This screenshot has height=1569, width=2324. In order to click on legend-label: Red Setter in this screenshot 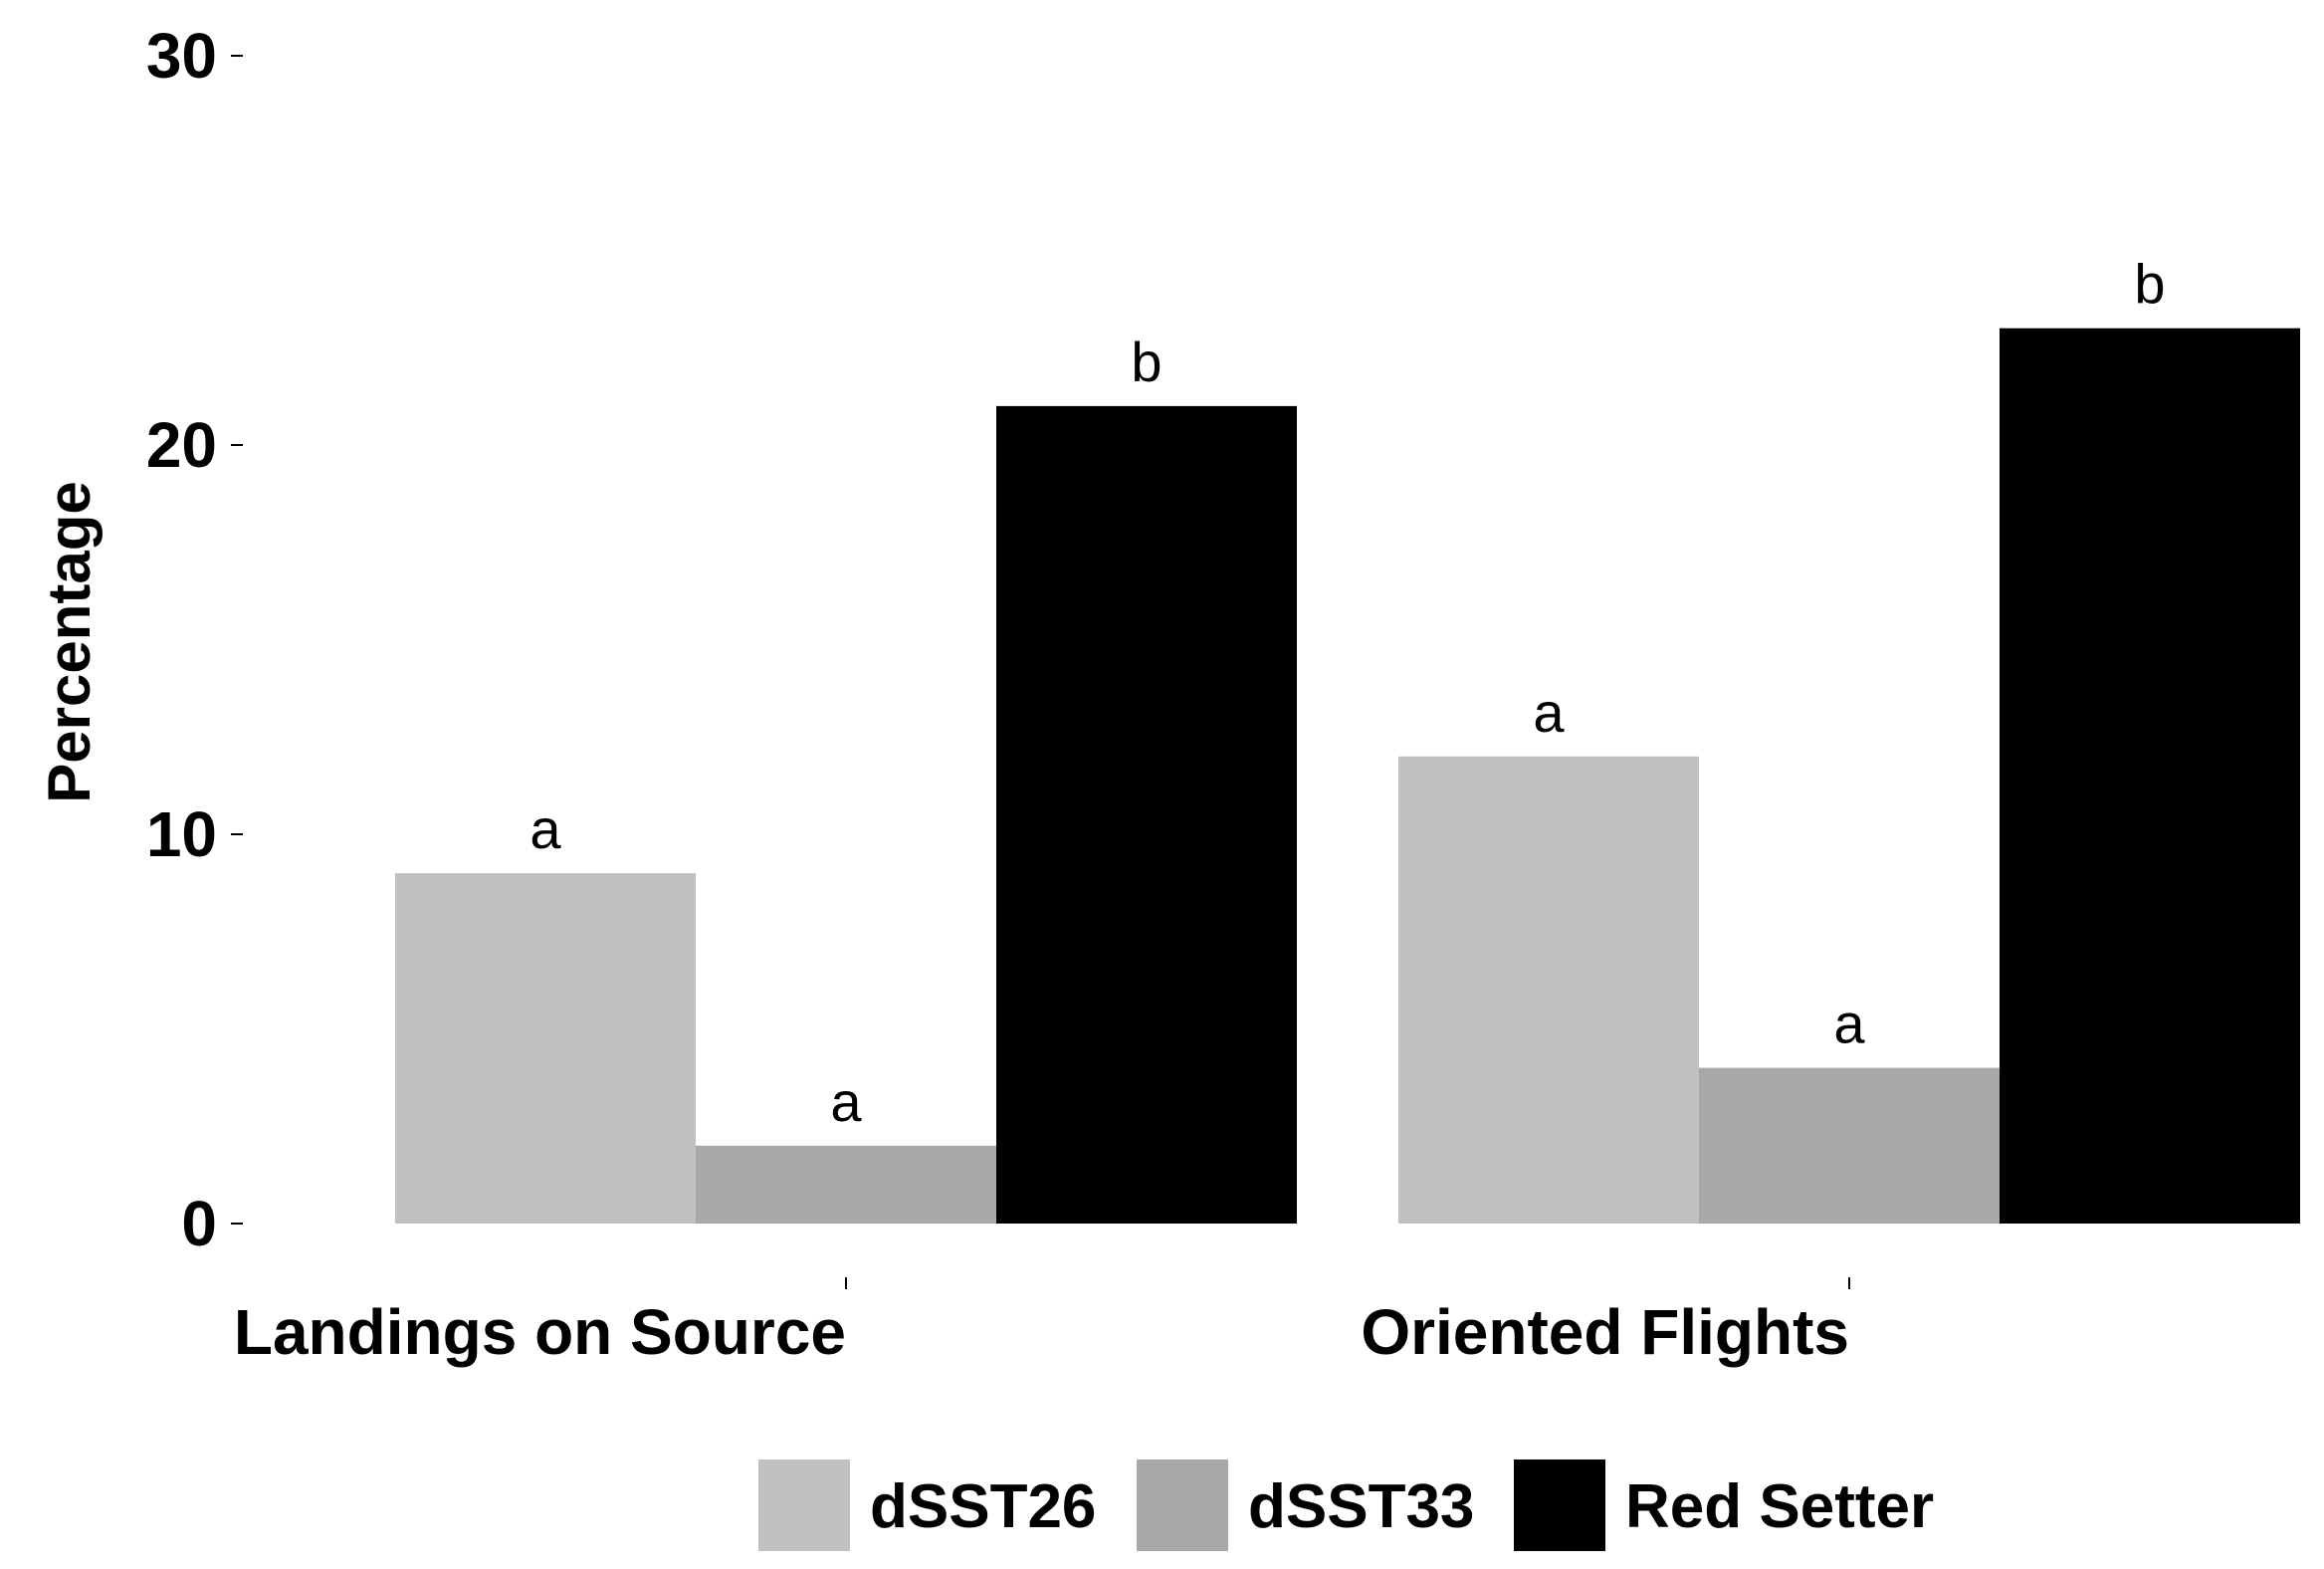, I will do `click(1779, 1506)`.